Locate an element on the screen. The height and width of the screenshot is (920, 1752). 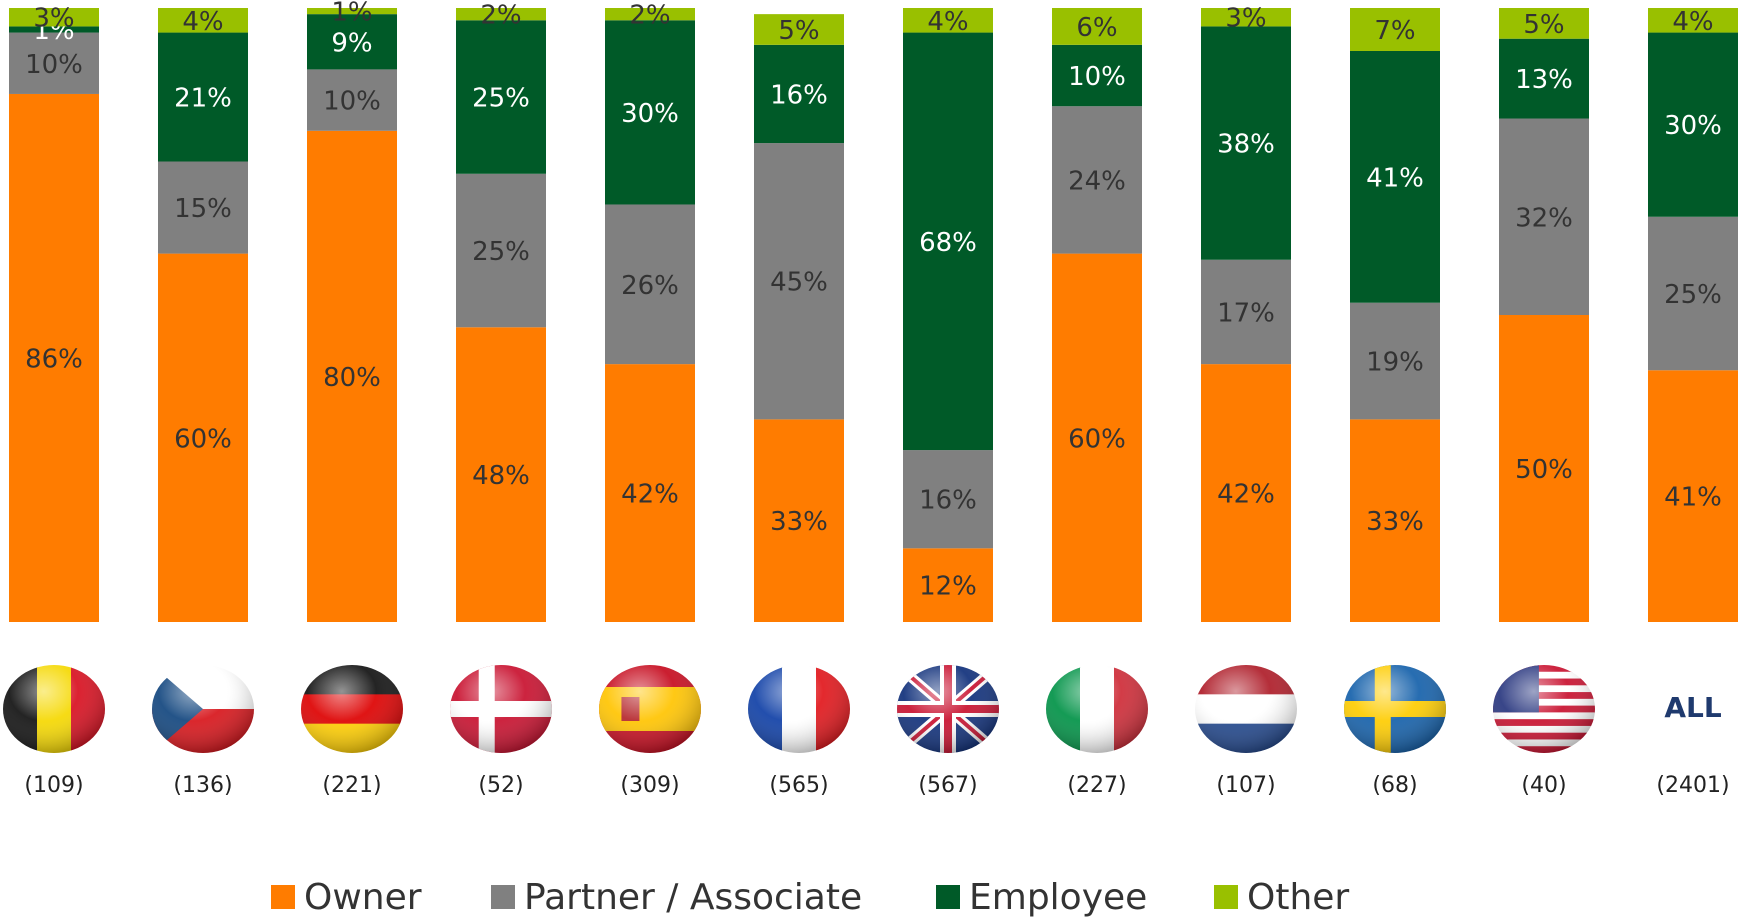
sample-size: (567) is located at coordinates (947, 785).